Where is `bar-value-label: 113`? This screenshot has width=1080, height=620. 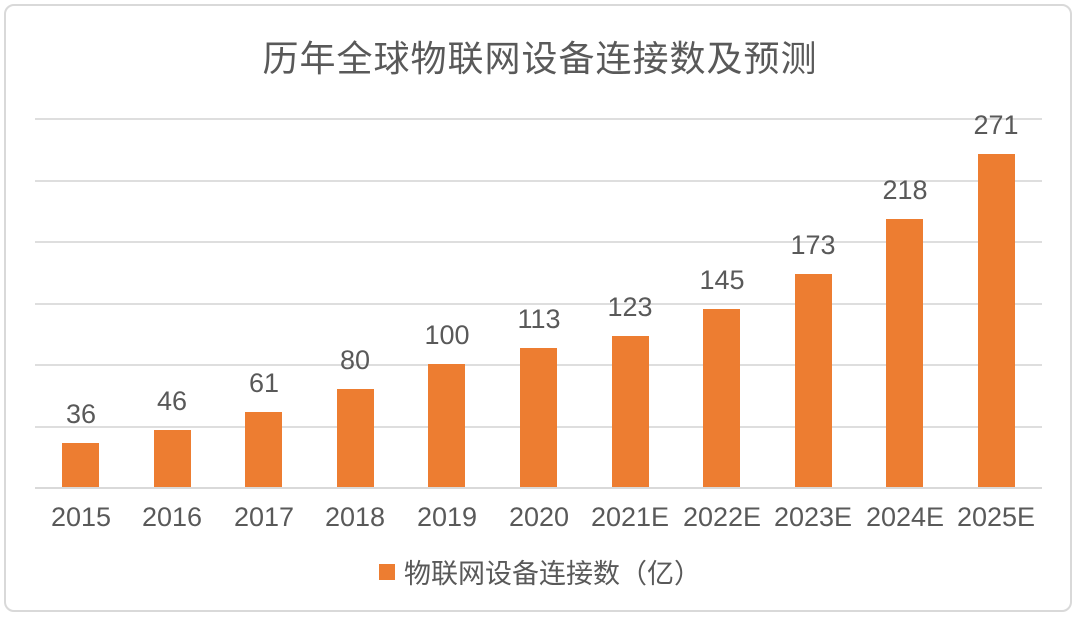
bar-value-label: 113 is located at coordinates (539, 319).